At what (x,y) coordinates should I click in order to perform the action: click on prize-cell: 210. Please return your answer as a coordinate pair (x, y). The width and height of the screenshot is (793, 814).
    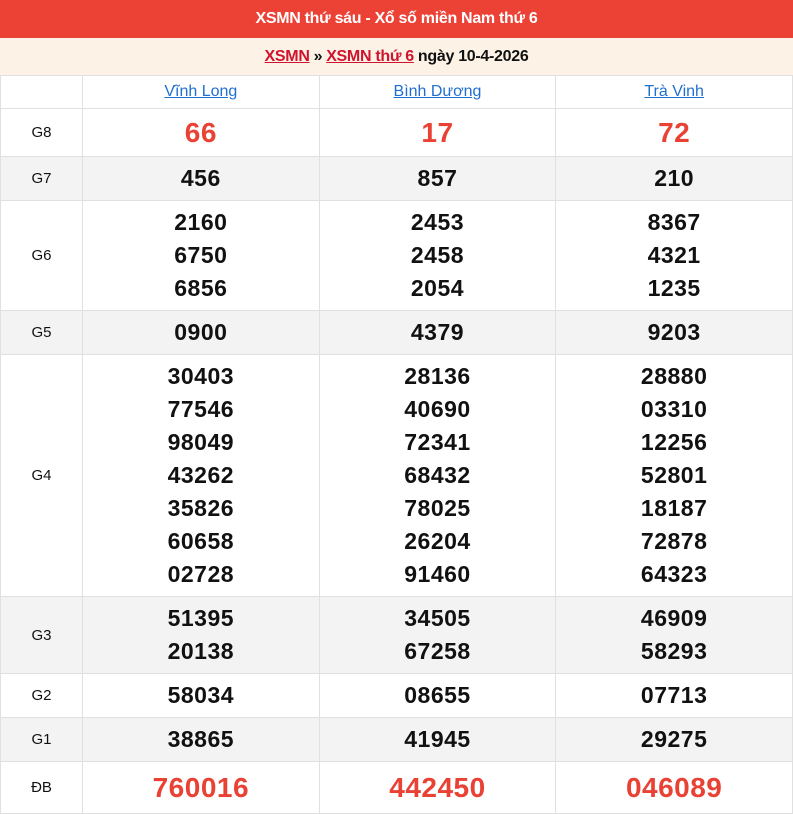
    Looking at the image, I should click on (674, 178).